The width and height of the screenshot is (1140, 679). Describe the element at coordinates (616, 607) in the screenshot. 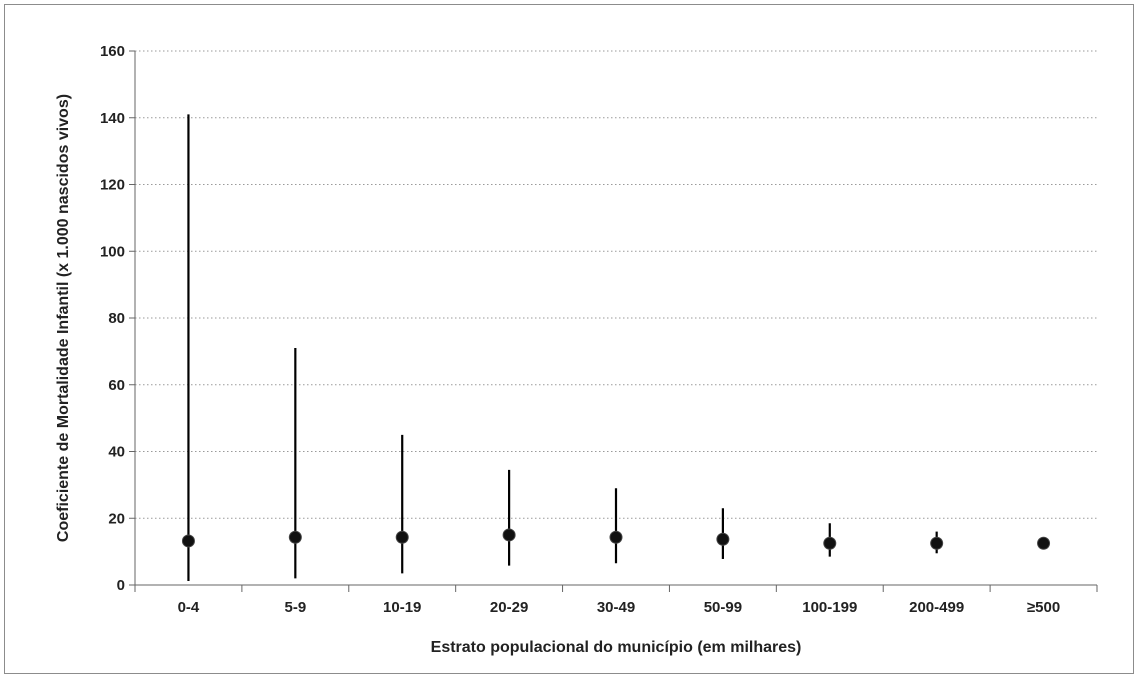

I see `x-tick-label: 30-49` at that location.